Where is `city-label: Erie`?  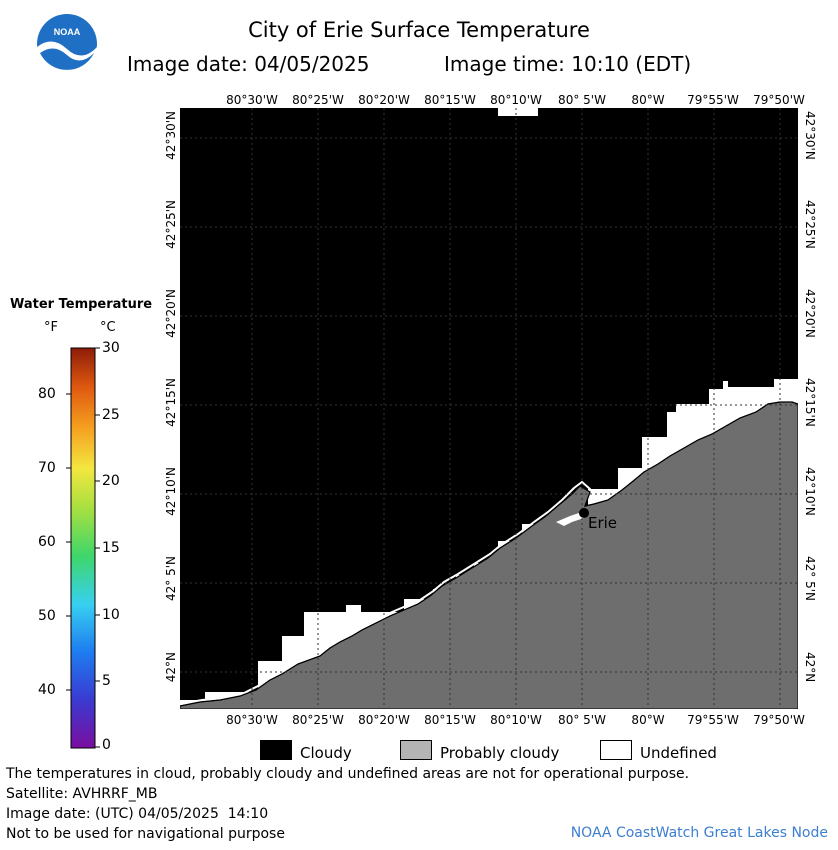 city-label: Erie is located at coordinates (602, 523).